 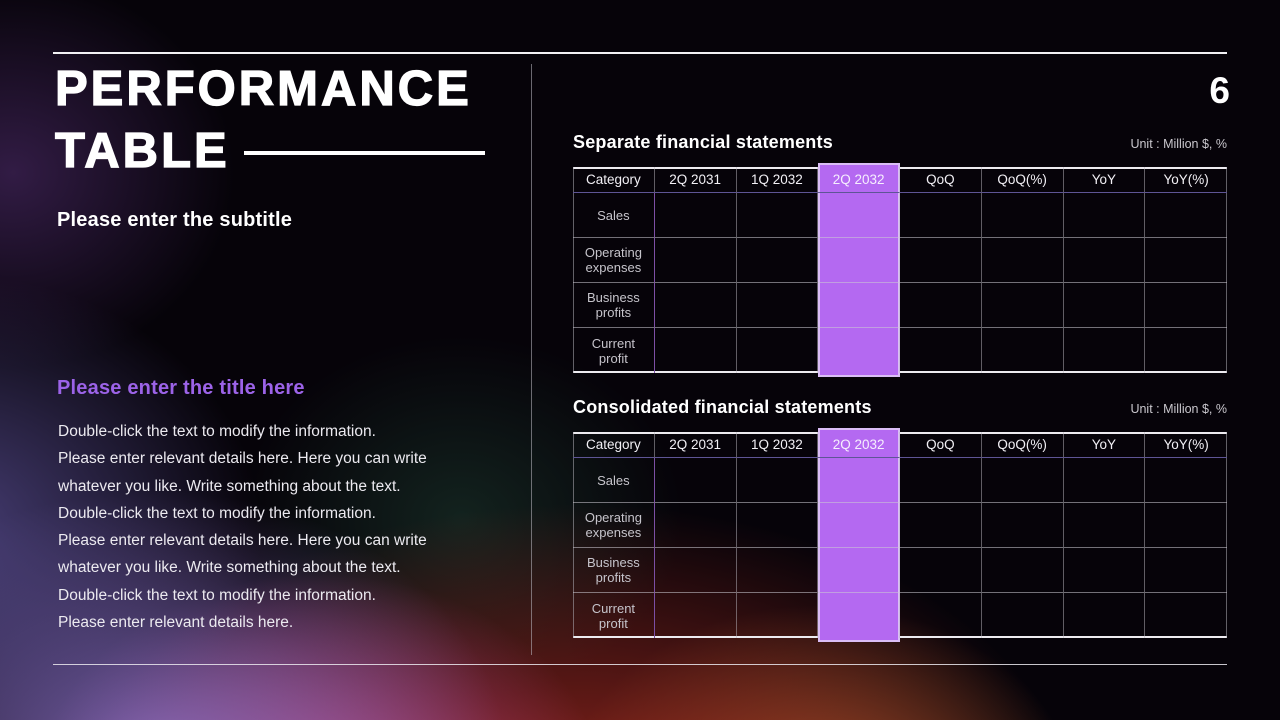 What do you see at coordinates (175, 220) in the screenshot?
I see `slide-subtitle: Please enter the subtitle` at bounding box center [175, 220].